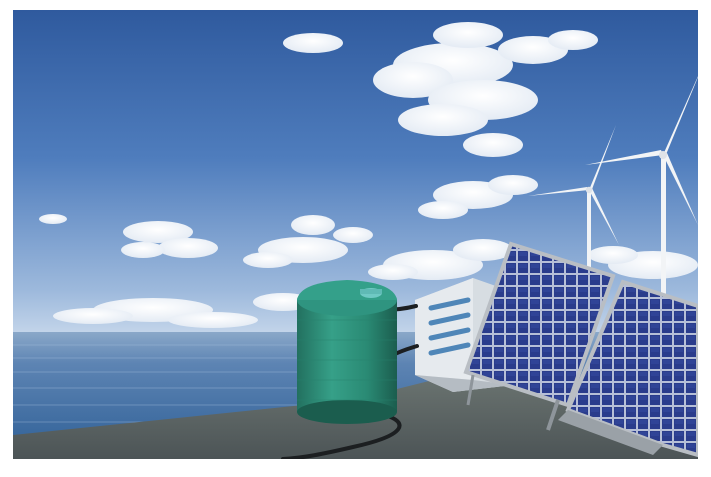 The height and width of the screenshot is (477, 711). Describe the element at coordinates (533, 259) in the screenshot. I see `cloud-right-low` at that location.